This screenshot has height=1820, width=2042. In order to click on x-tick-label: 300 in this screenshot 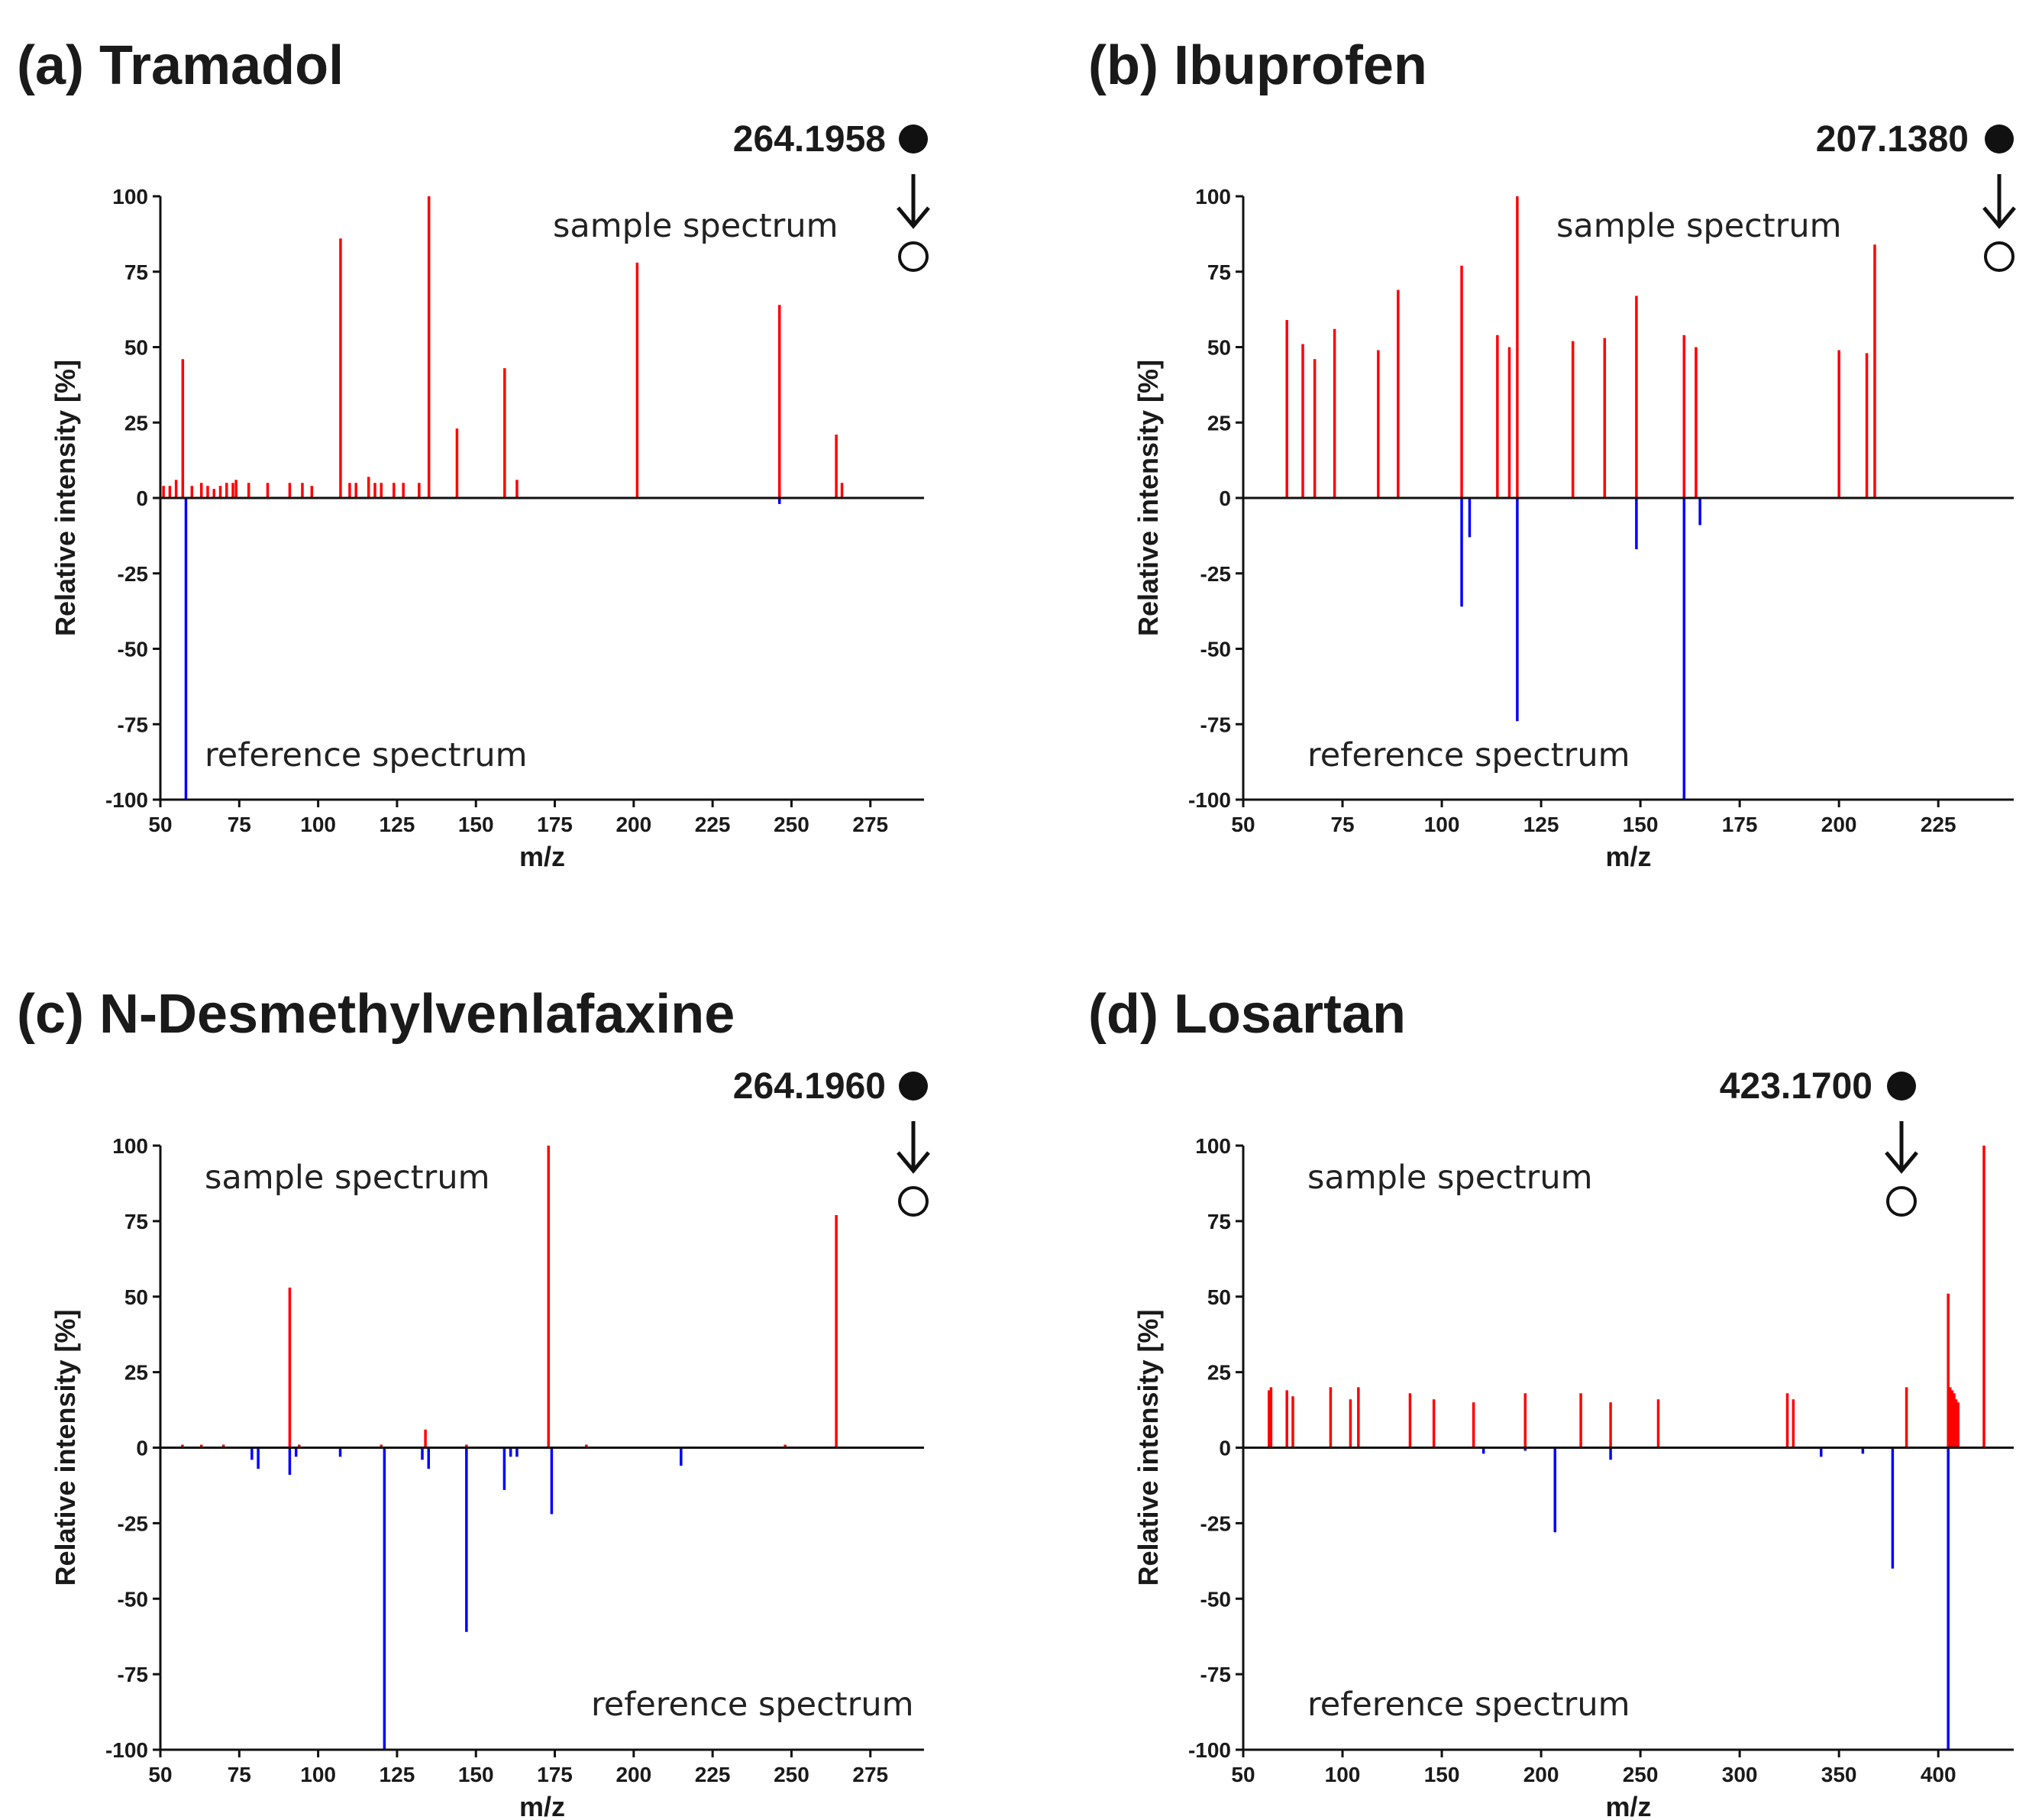, I will do `click(1740, 1775)`.